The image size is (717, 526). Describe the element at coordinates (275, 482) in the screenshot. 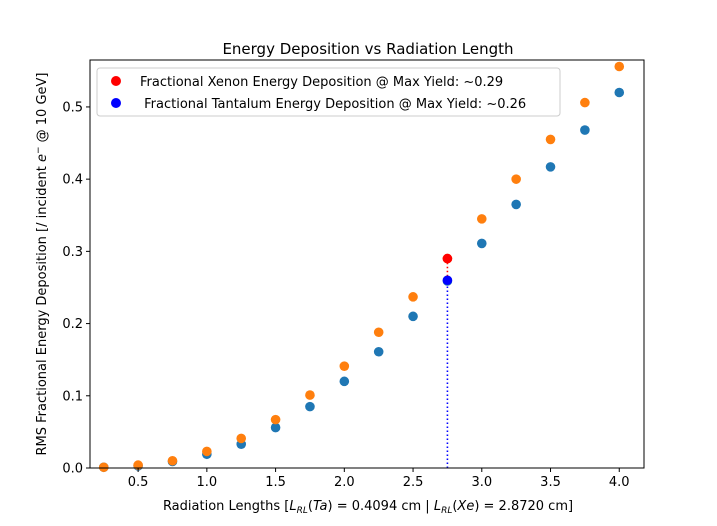

I see `x-tick-label-2: 1.5` at that location.